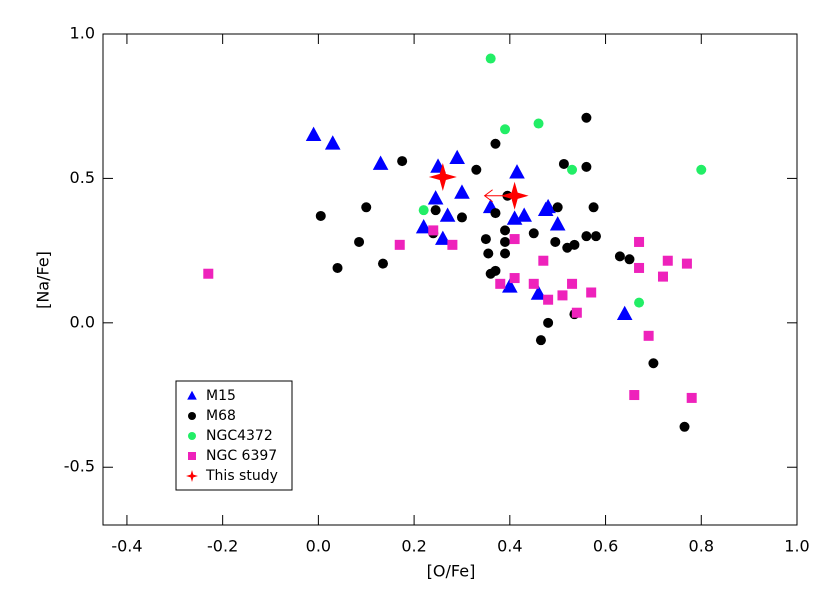 The height and width of the screenshot is (593, 830). I want to click on legend-label: This study, so click(241, 476).